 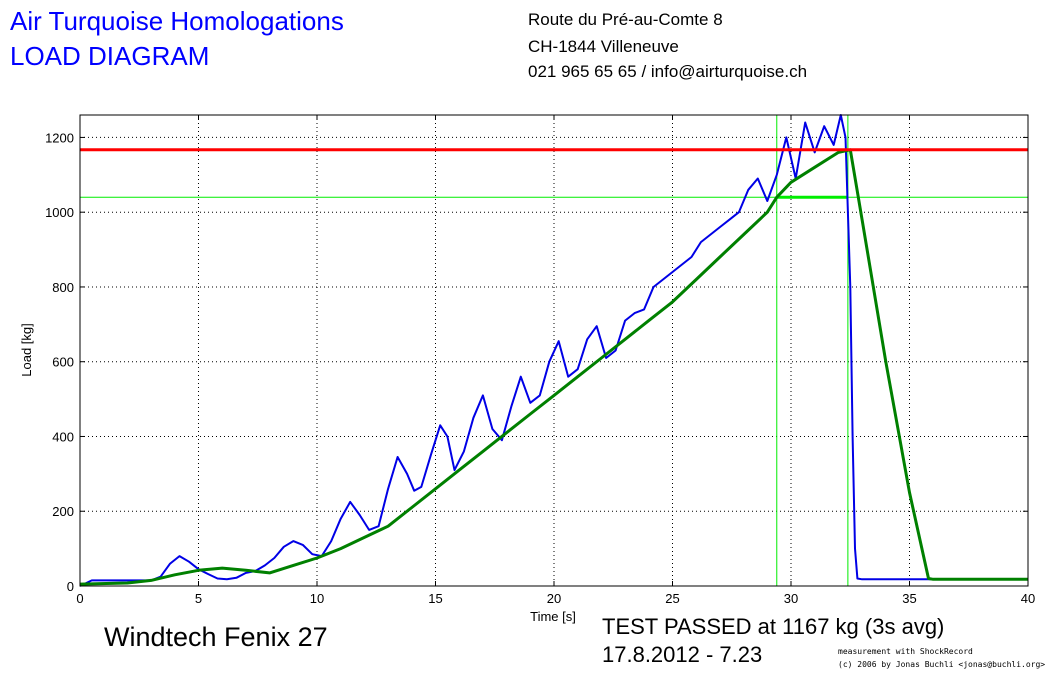 What do you see at coordinates (773, 626) in the screenshot?
I see `test-result: TEST PASSED at 1167 kg (3s avg)` at bounding box center [773, 626].